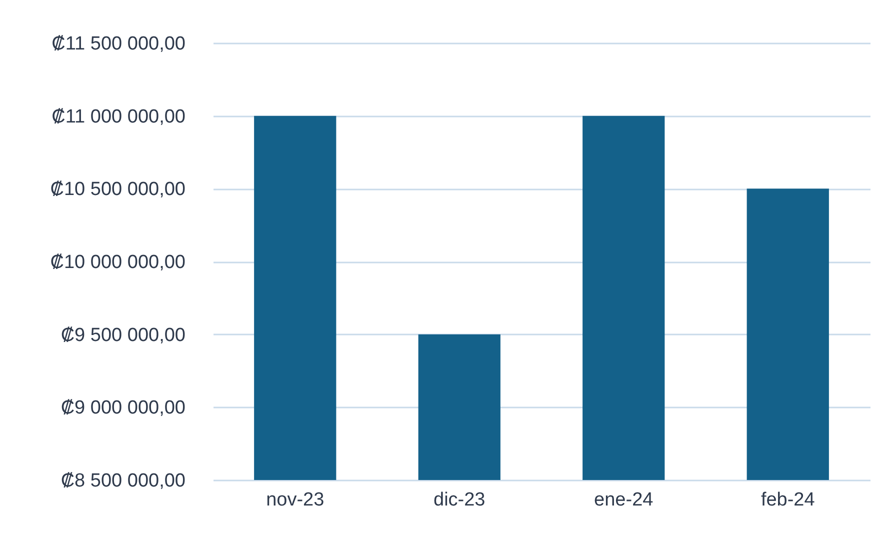 The image size is (887, 534). Describe the element at coordinates (123, 481) in the screenshot. I see `y-tick-label: ₡8 500 000,00` at that location.